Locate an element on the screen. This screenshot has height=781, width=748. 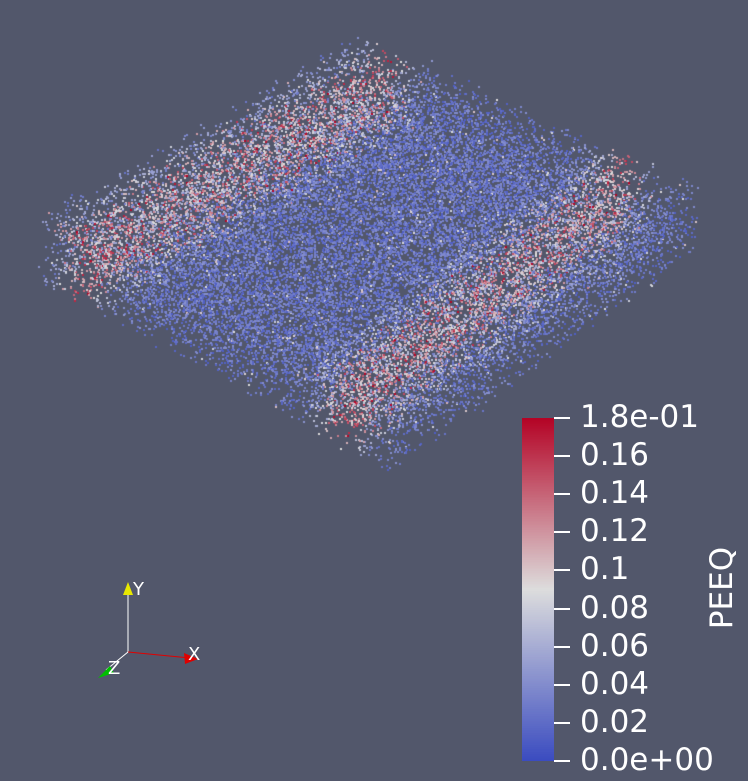
x-axis-label: X is located at coordinates (194, 654).